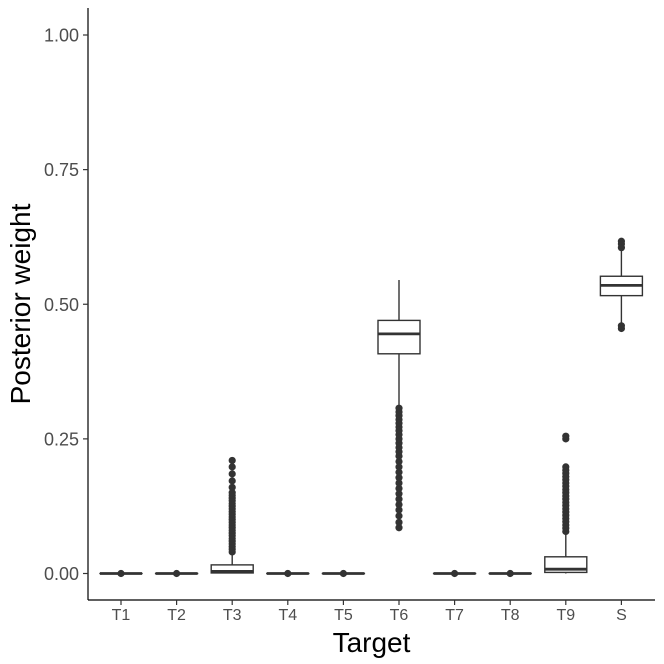  I want to click on box-t8, so click(510, 573).